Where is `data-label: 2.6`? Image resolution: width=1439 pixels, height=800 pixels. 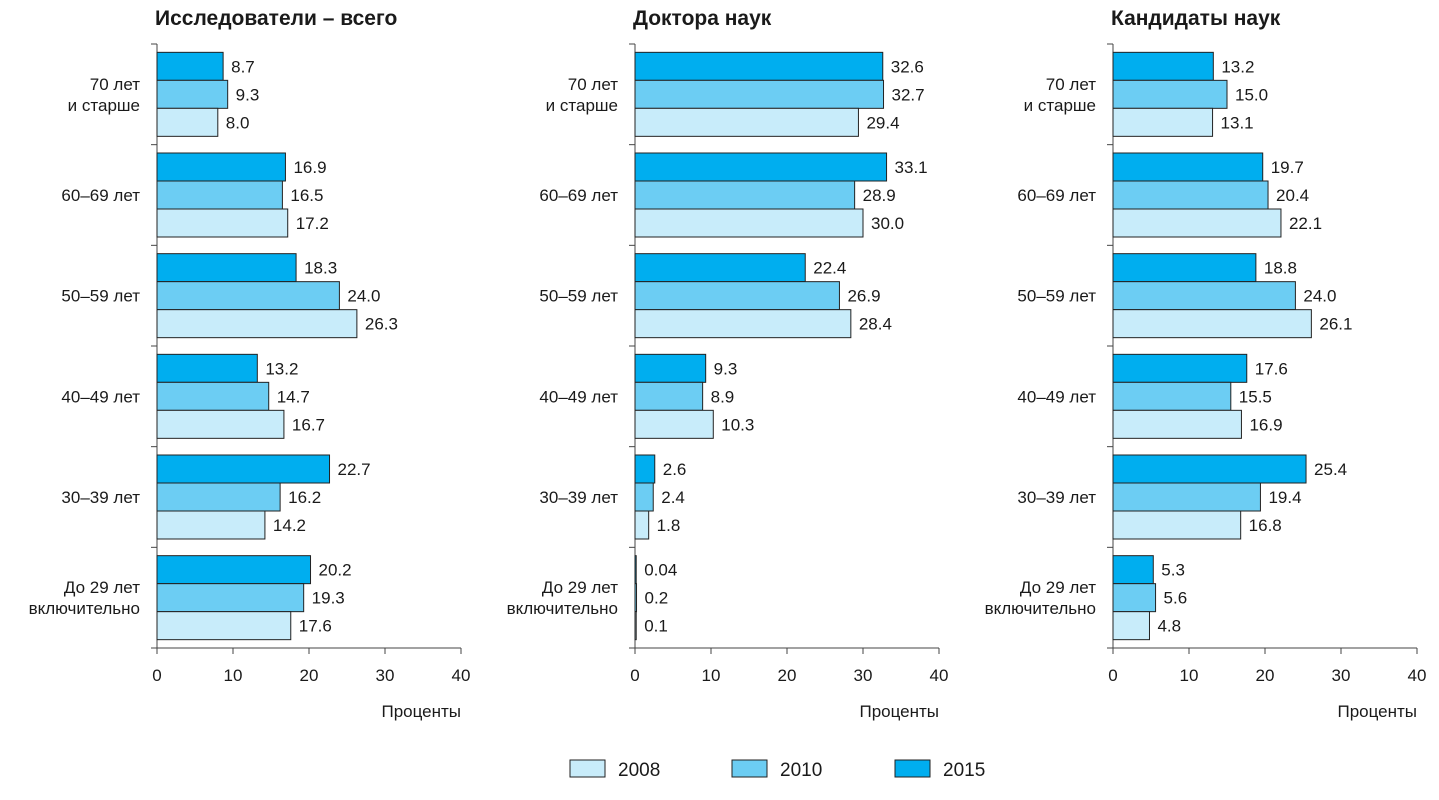
data-label: 2.6 is located at coordinates (675, 469).